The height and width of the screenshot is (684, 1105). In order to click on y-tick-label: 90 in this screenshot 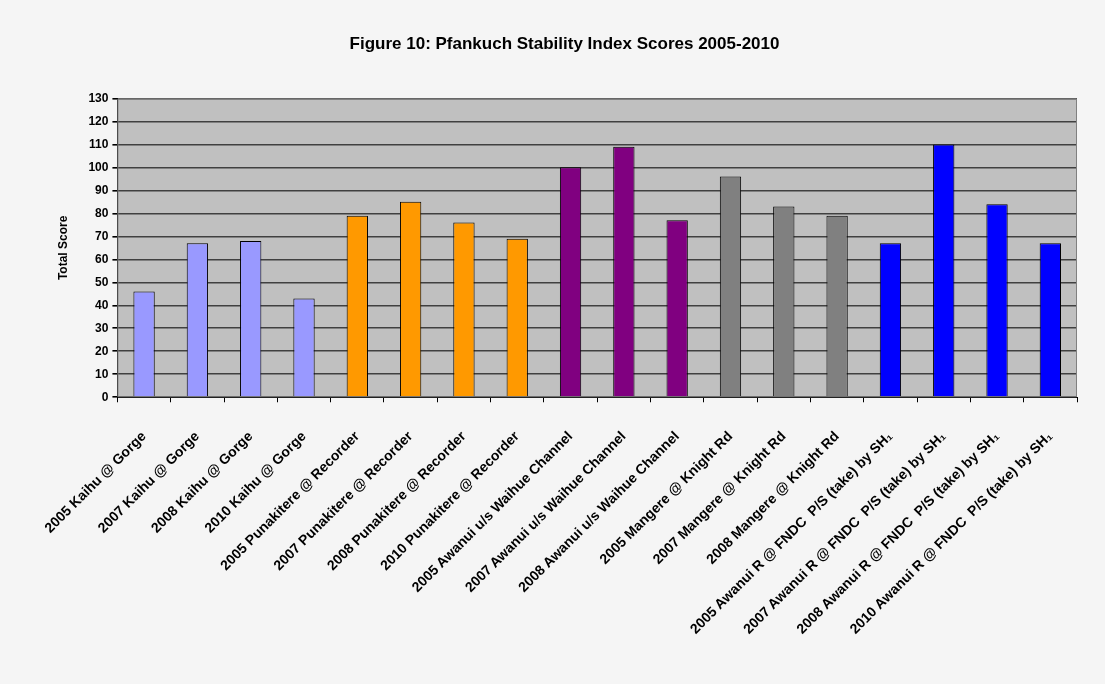, I will do `click(102, 189)`.